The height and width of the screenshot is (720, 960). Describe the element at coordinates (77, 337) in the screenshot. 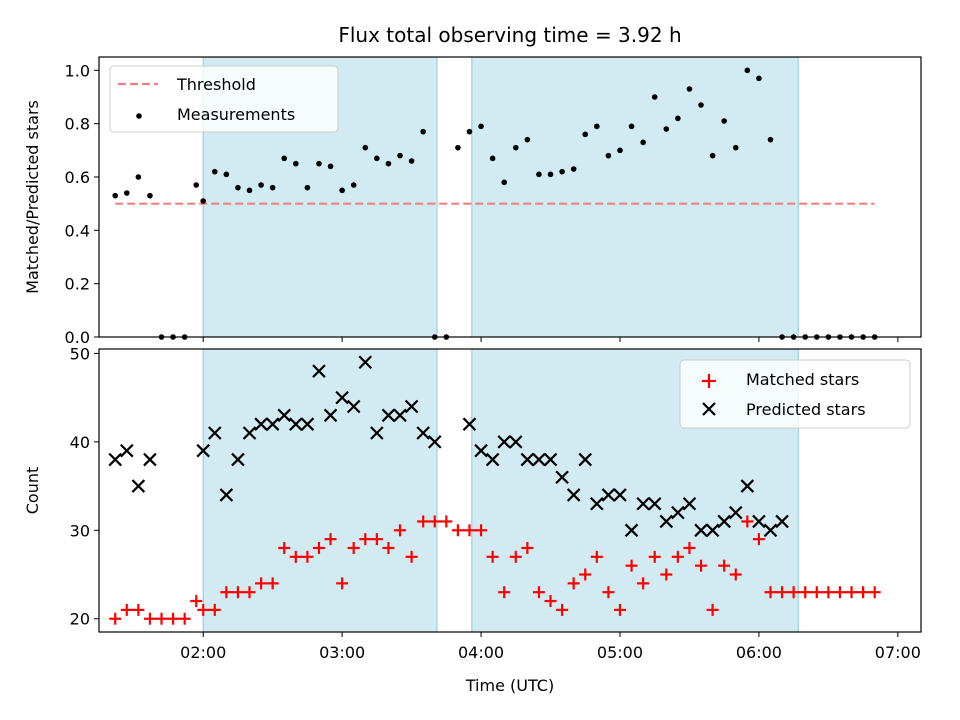

I see `y-tick-label: 0.0` at that location.